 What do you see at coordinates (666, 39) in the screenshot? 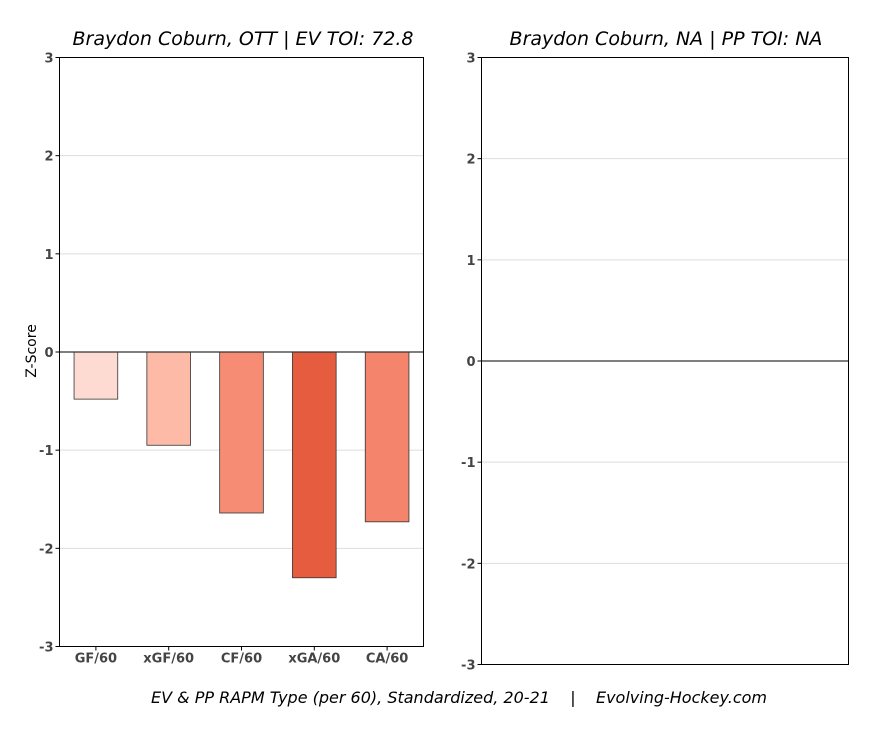
I see `pp-chart-title: Braydon Coburn, NA | PP TOI: NA` at bounding box center [666, 39].